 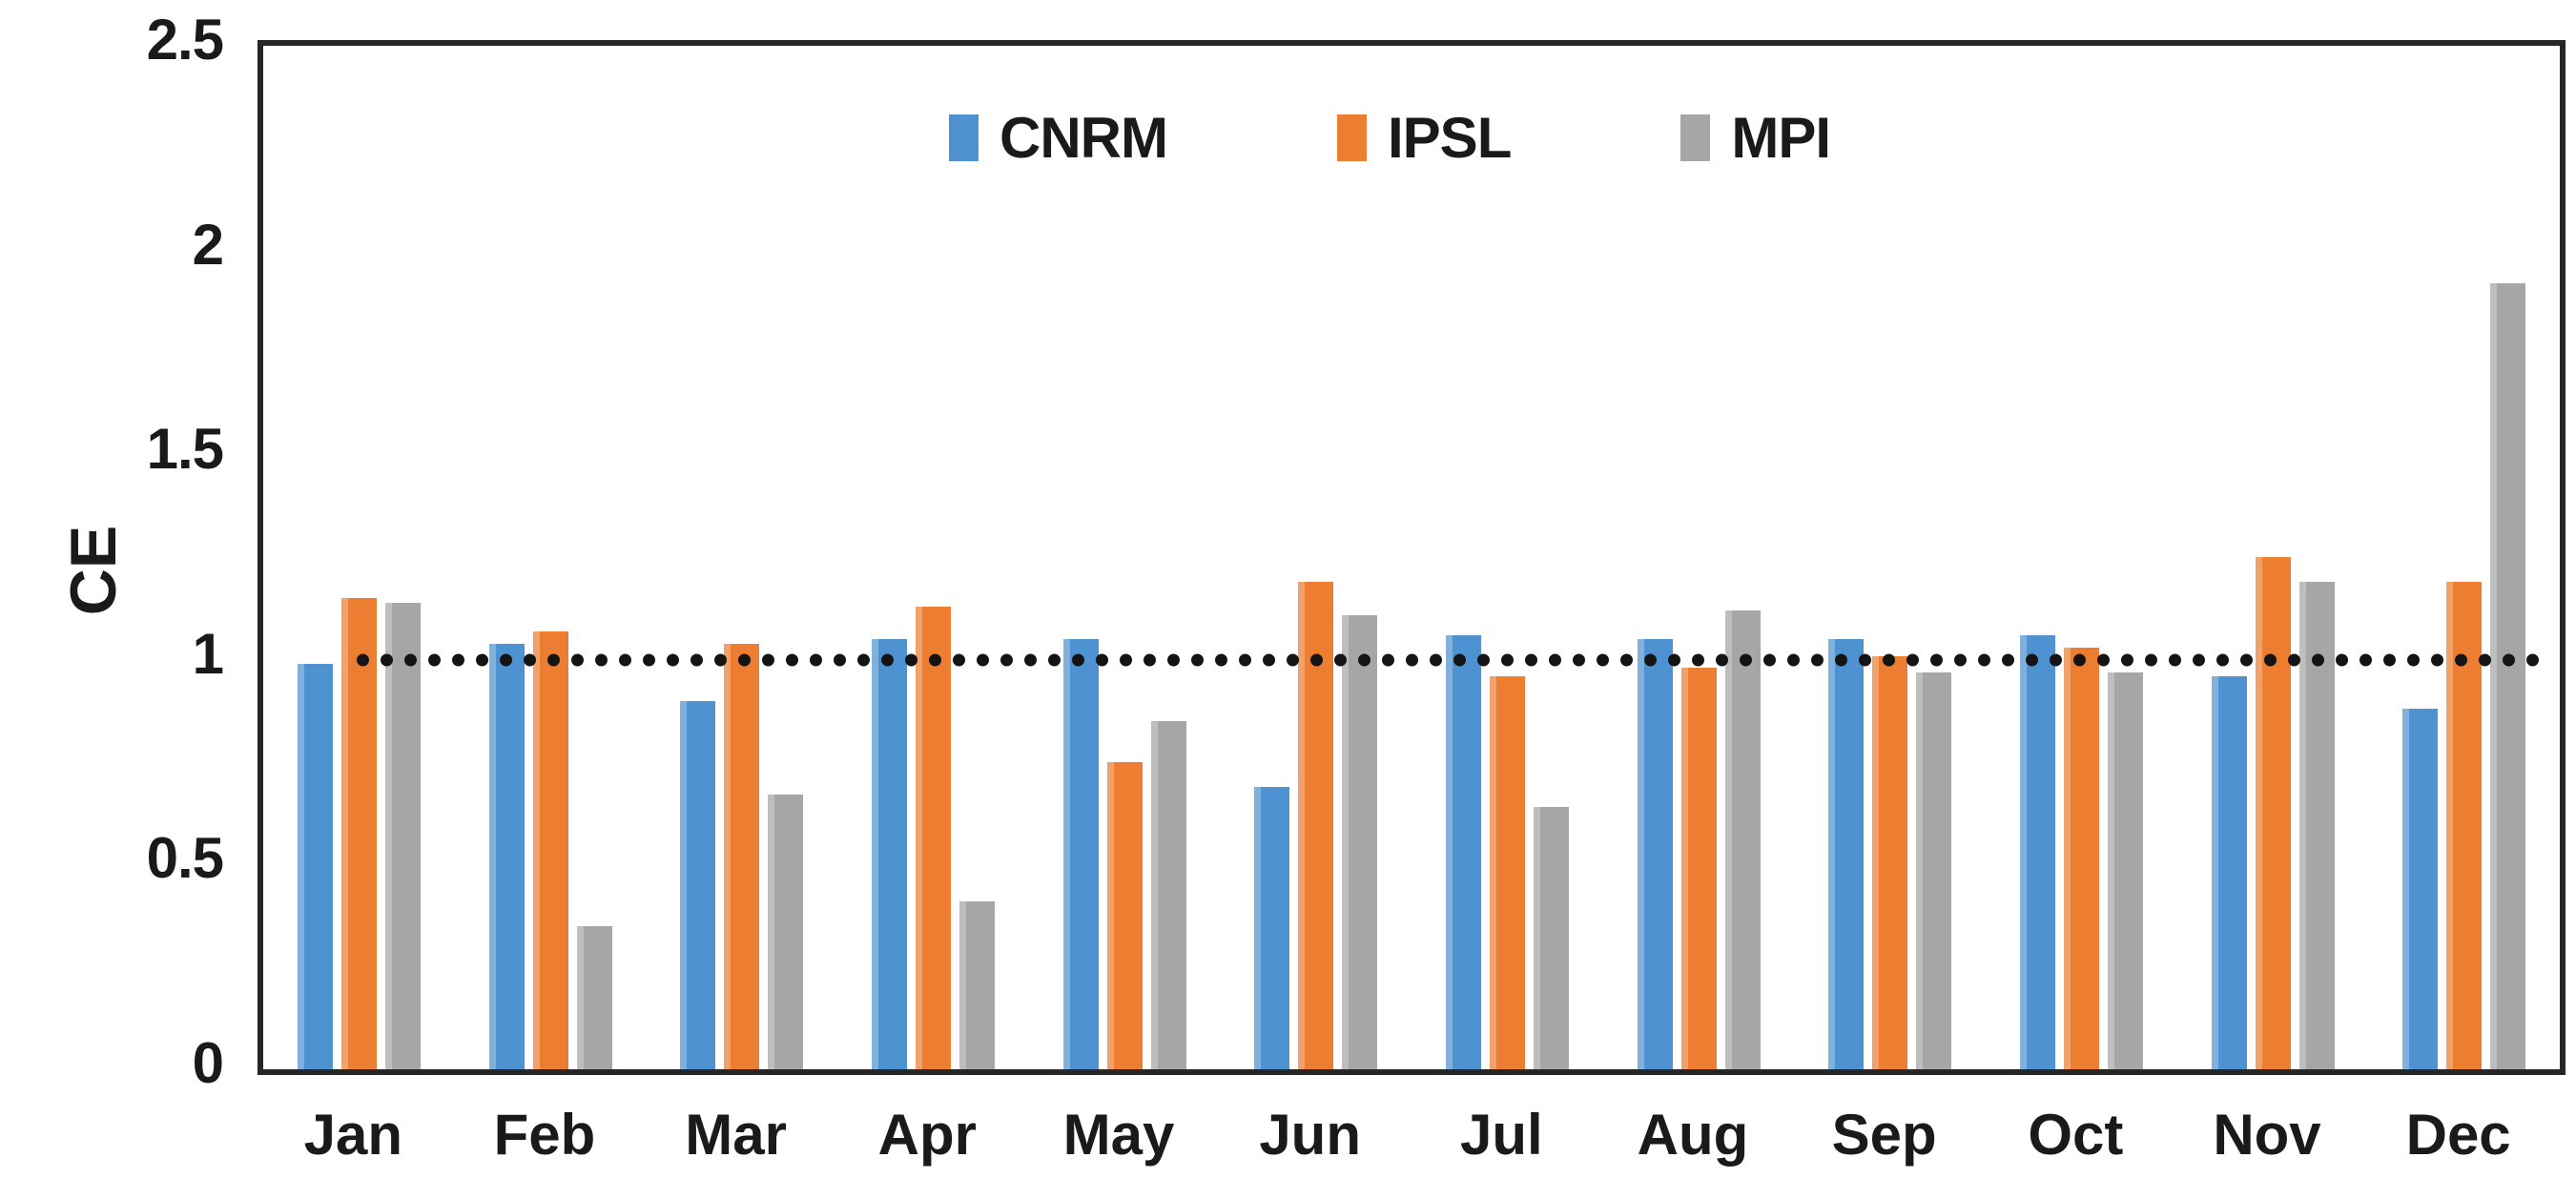 What do you see at coordinates (1118, 1135) in the screenshot?
I see `x-tick-label-may: May` at bounding box center [1118, 1135].